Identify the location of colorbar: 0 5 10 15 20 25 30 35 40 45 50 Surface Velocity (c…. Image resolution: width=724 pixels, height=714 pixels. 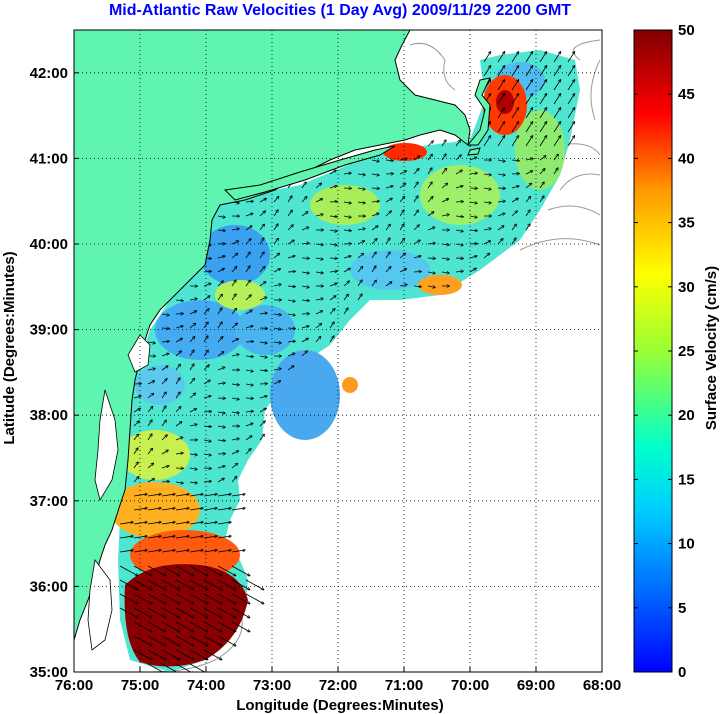
(676, 351).